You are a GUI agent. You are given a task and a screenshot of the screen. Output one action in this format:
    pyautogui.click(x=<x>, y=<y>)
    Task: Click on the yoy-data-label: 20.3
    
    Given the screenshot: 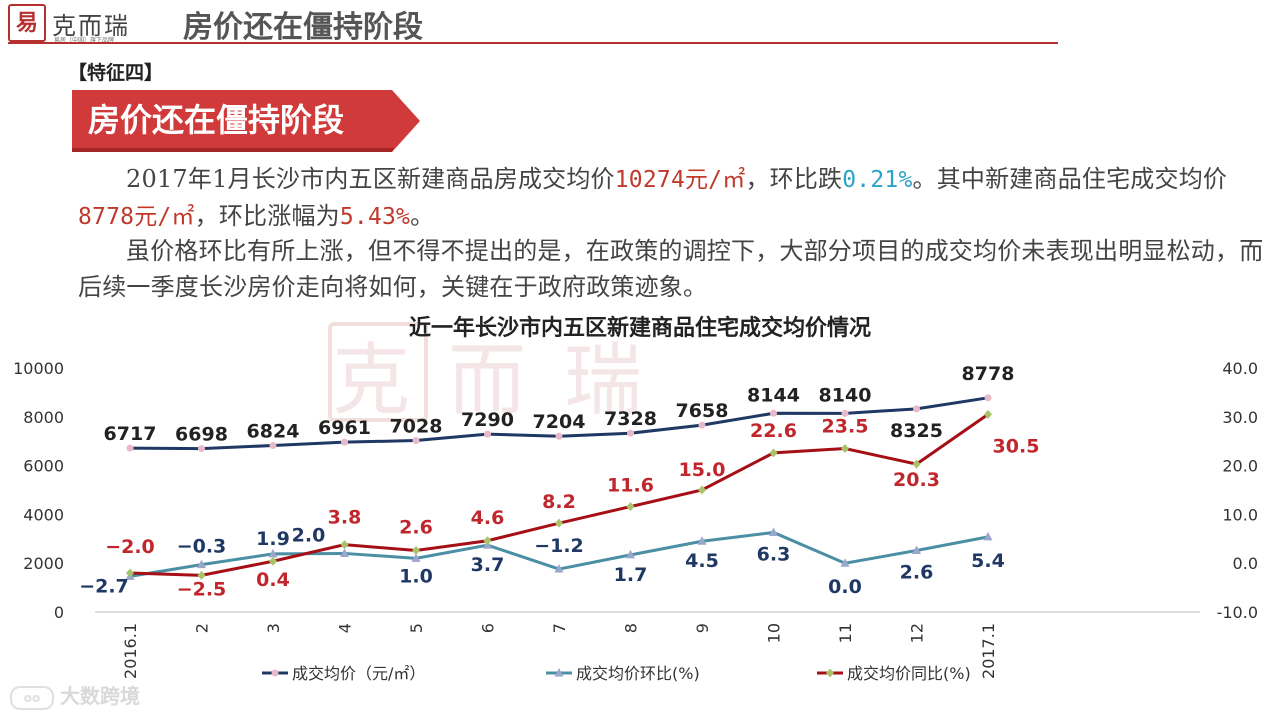 What is the action you would take?
    pyautogui.click(x=916, y=480)
    